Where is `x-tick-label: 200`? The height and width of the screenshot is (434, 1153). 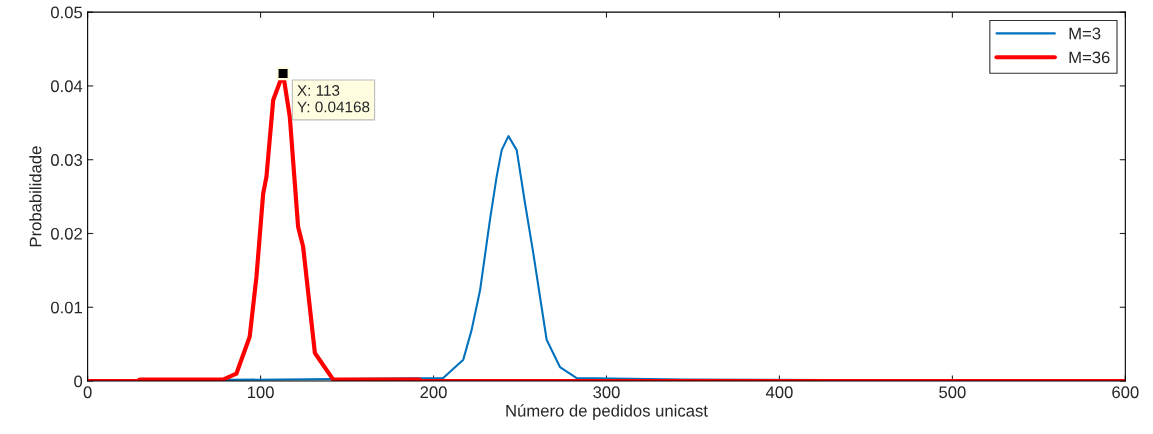
x-tick-label: 200 is located at coordinates (433, 392).